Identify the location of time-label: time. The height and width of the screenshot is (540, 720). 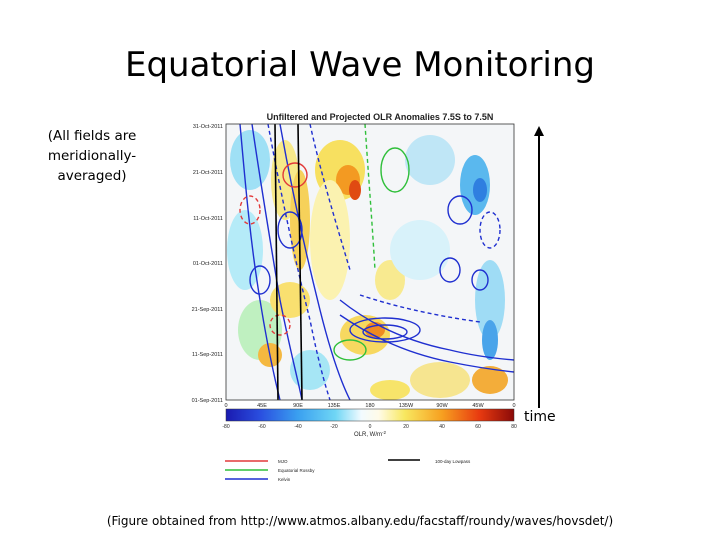
(540, 417).